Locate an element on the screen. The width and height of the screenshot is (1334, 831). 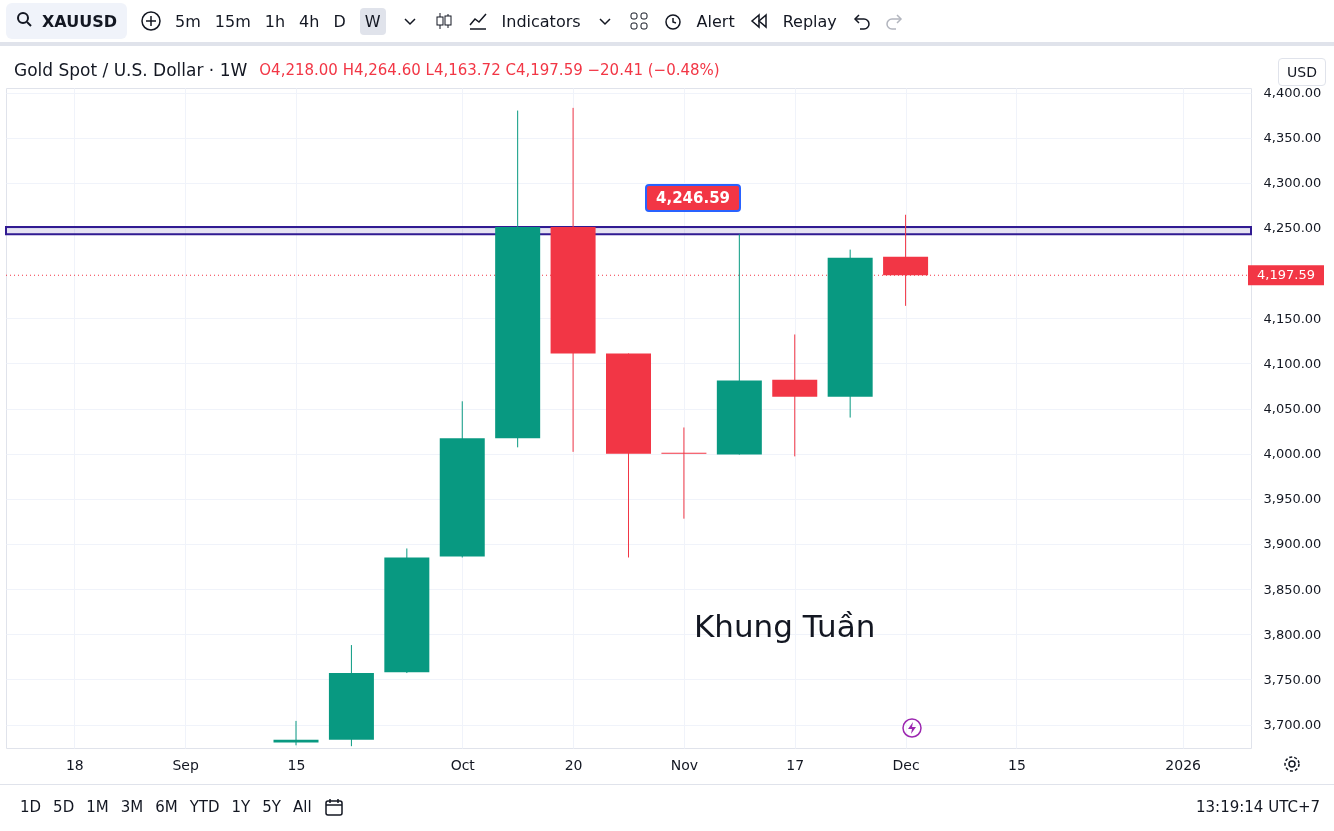
text: 1M is located at coordinates (97, 806).